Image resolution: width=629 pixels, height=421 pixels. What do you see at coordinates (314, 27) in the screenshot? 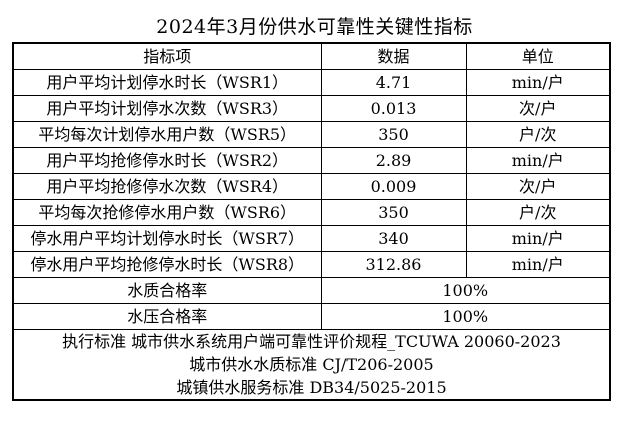
I see `page-title: 2024年3月份供水可靠性关键性指标` at bounding box center [314, 27].